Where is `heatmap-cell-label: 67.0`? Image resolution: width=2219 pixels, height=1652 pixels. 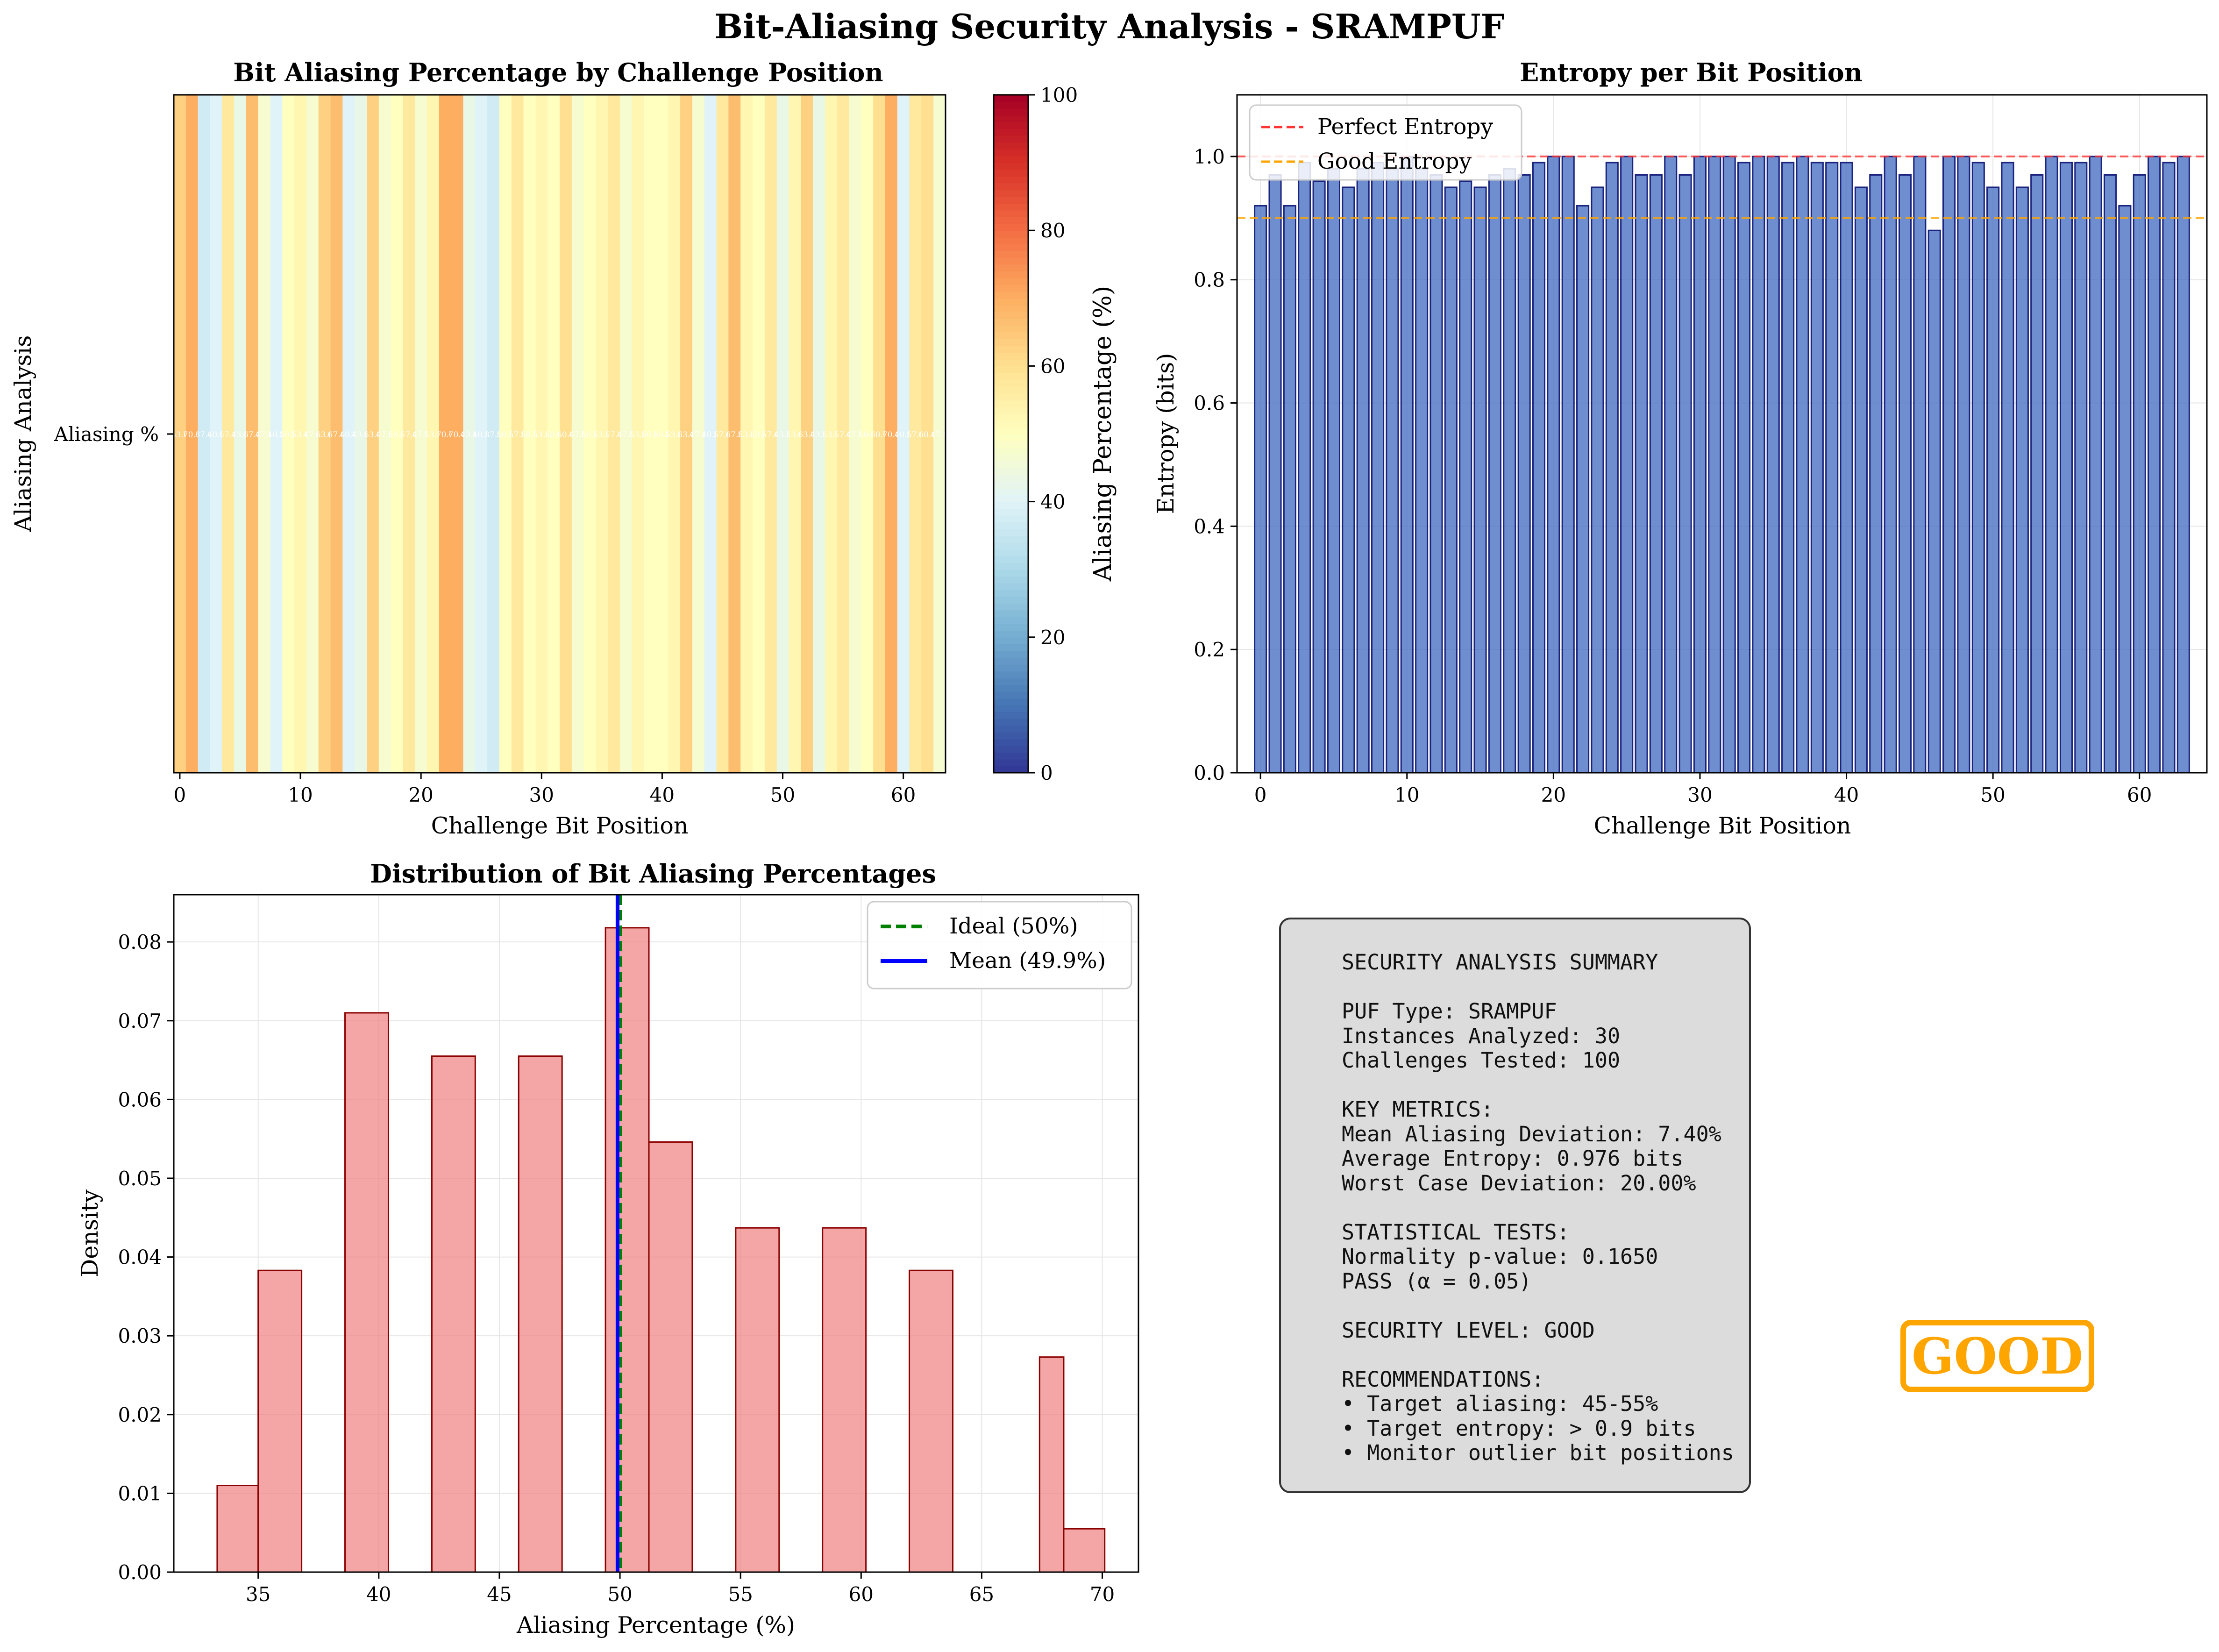 heatmap-cell-label: 67.0 is located at coordinates (337, 435).